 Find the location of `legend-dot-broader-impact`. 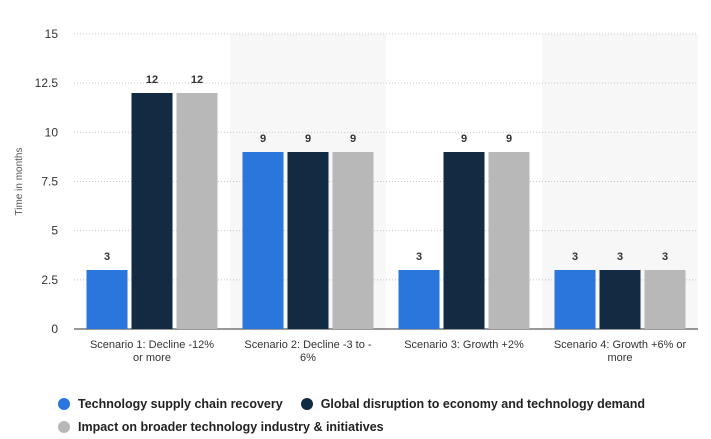

legend-dot-broader-impact is located at coordinates (64, 426).